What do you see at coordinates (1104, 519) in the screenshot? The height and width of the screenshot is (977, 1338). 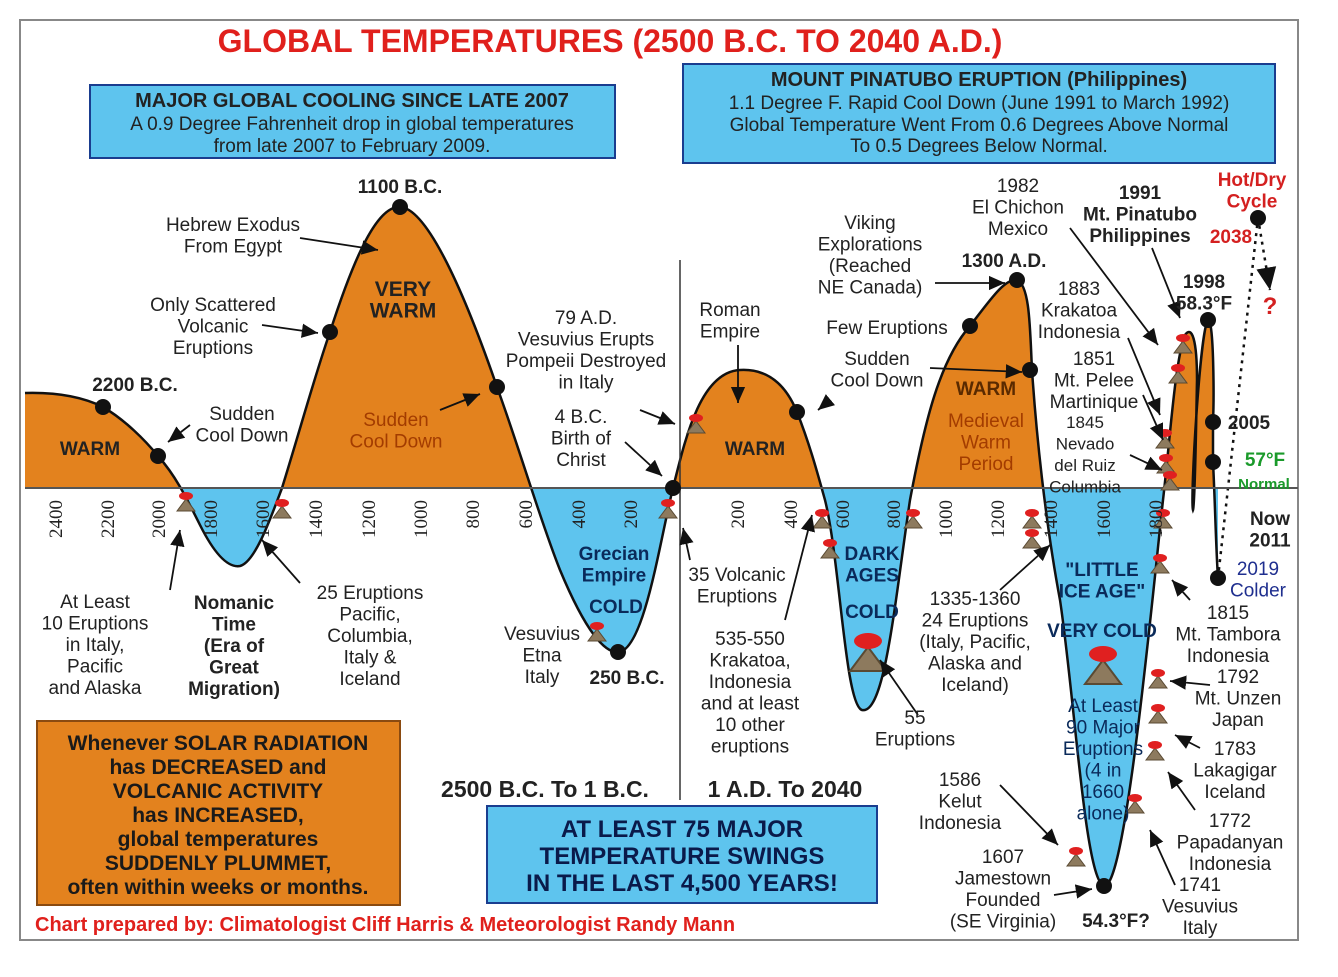 I see `axis-label: 1600` at bounding box center [1104, 519].